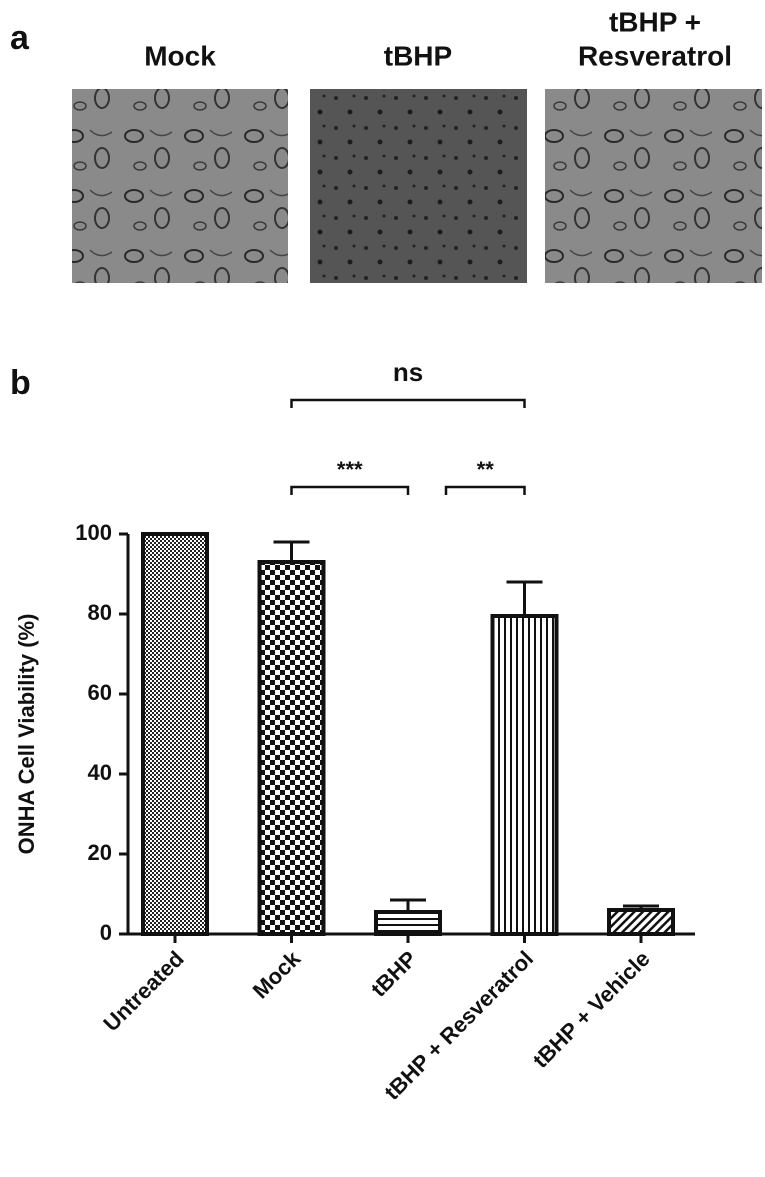 Image resolution: width=765 pixels, height=1177 pixels. I want to click on x-tick-label: Mock, so click(277, 974).